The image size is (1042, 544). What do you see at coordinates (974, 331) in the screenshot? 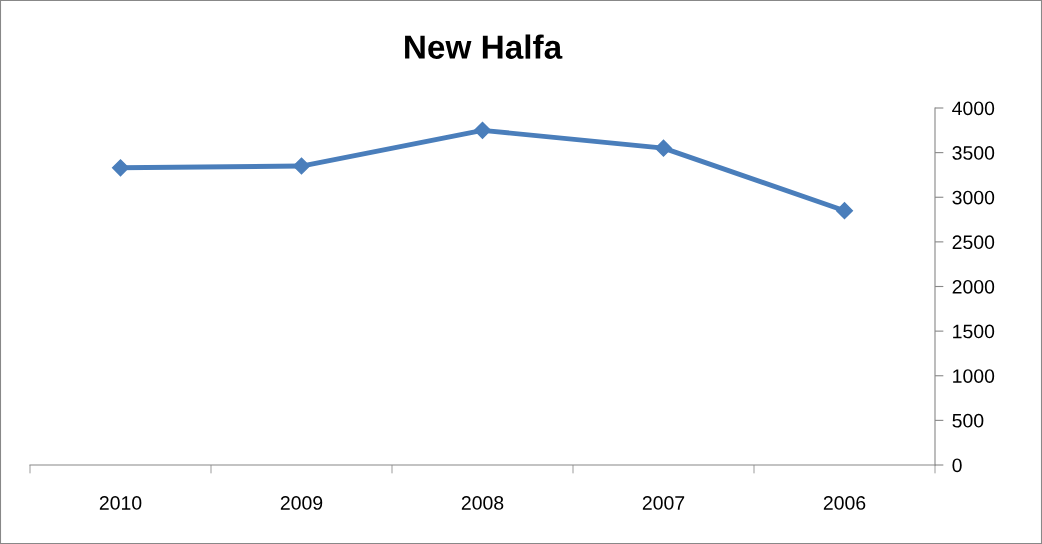
I see `y-tick-label: 1500` at bounding box center [974, 331].